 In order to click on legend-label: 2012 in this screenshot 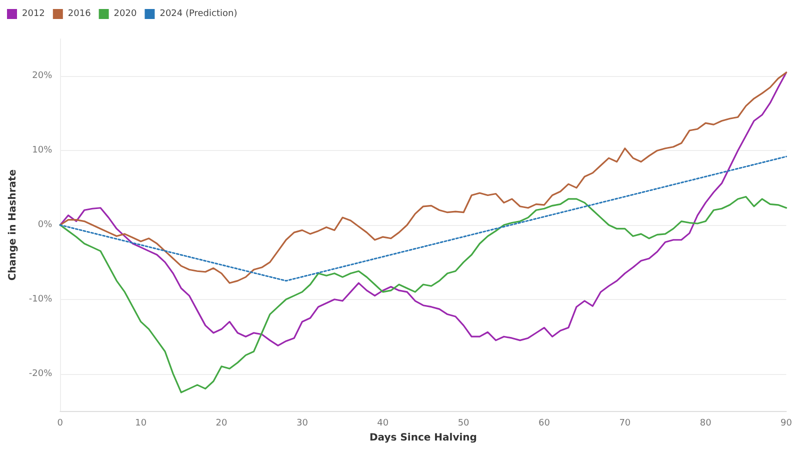, I will do `click(33, 14)`.